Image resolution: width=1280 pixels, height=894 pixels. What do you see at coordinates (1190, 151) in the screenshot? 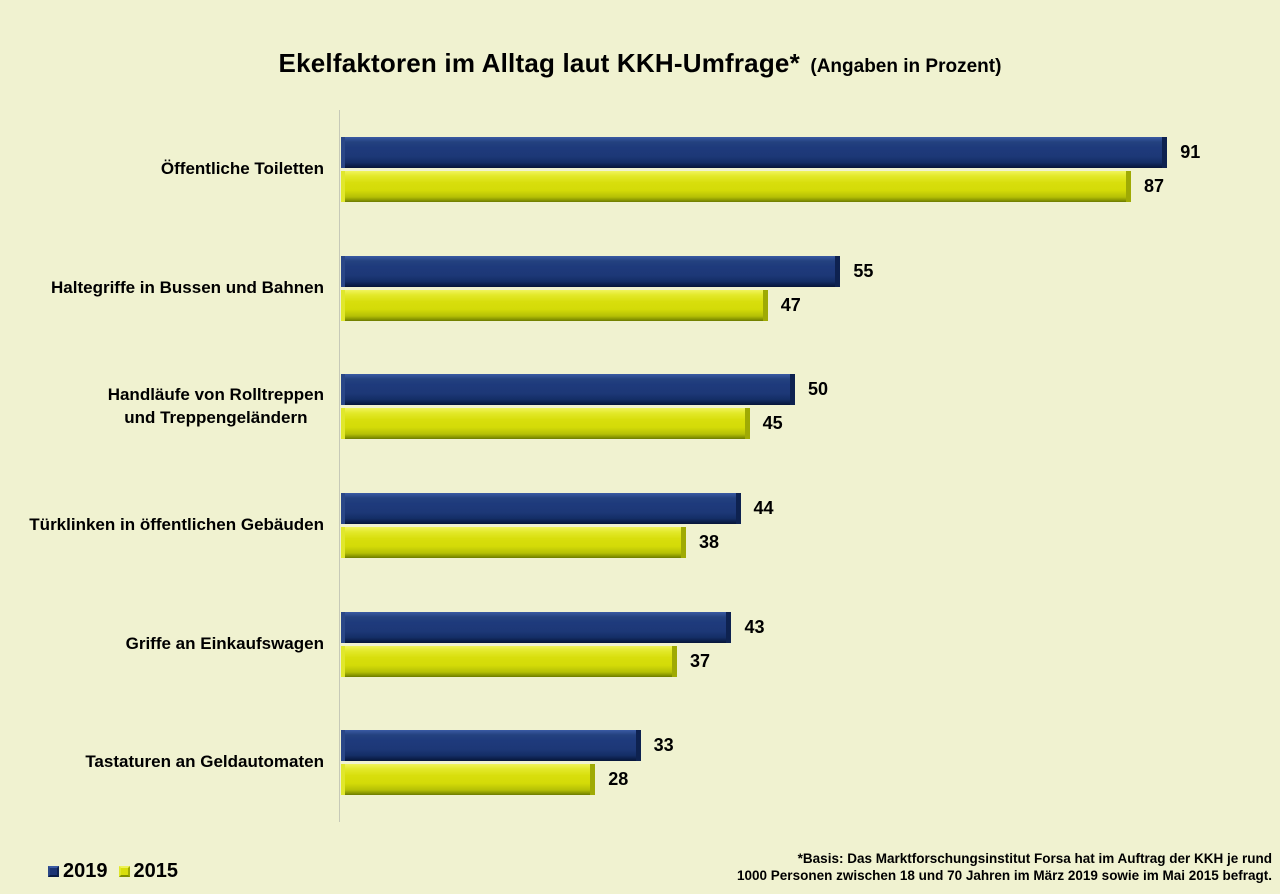
I see `value-label-2019: 91` at bounding box center [1190, 151].